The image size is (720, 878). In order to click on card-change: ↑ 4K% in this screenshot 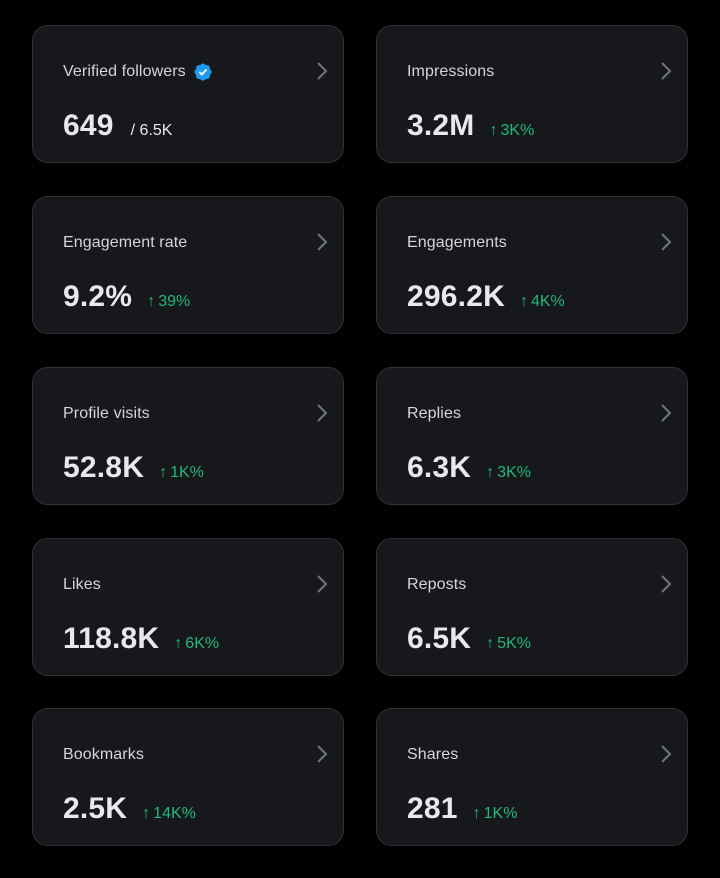, I will do `click(542, 302)`.